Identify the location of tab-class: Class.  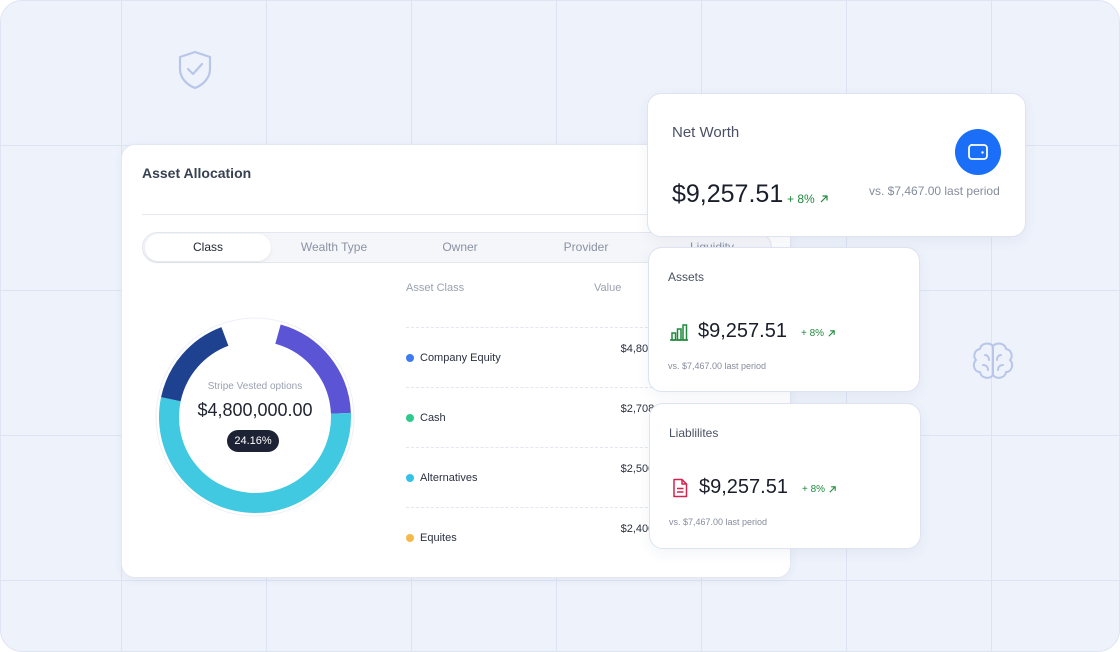
(208, 247).